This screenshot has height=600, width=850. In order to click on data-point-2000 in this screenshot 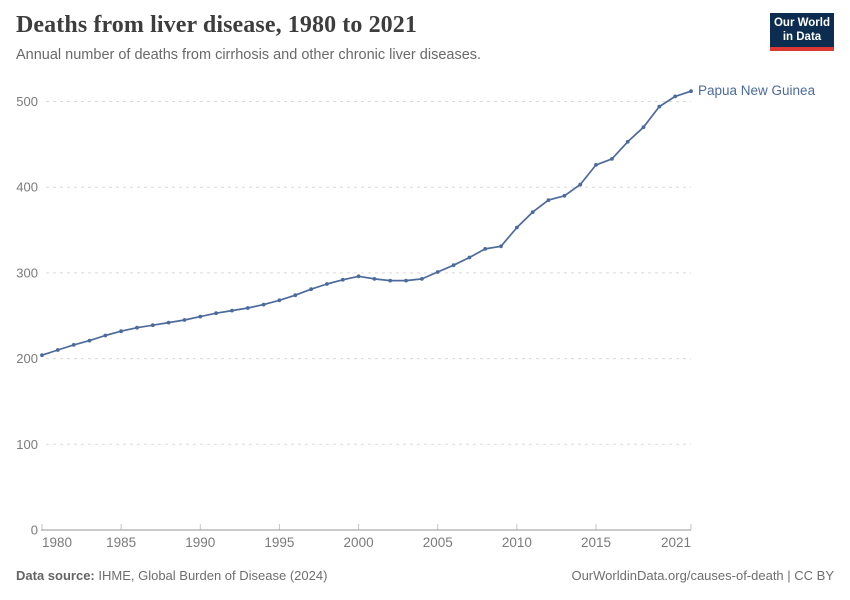, I will do `click(358, 276)`.